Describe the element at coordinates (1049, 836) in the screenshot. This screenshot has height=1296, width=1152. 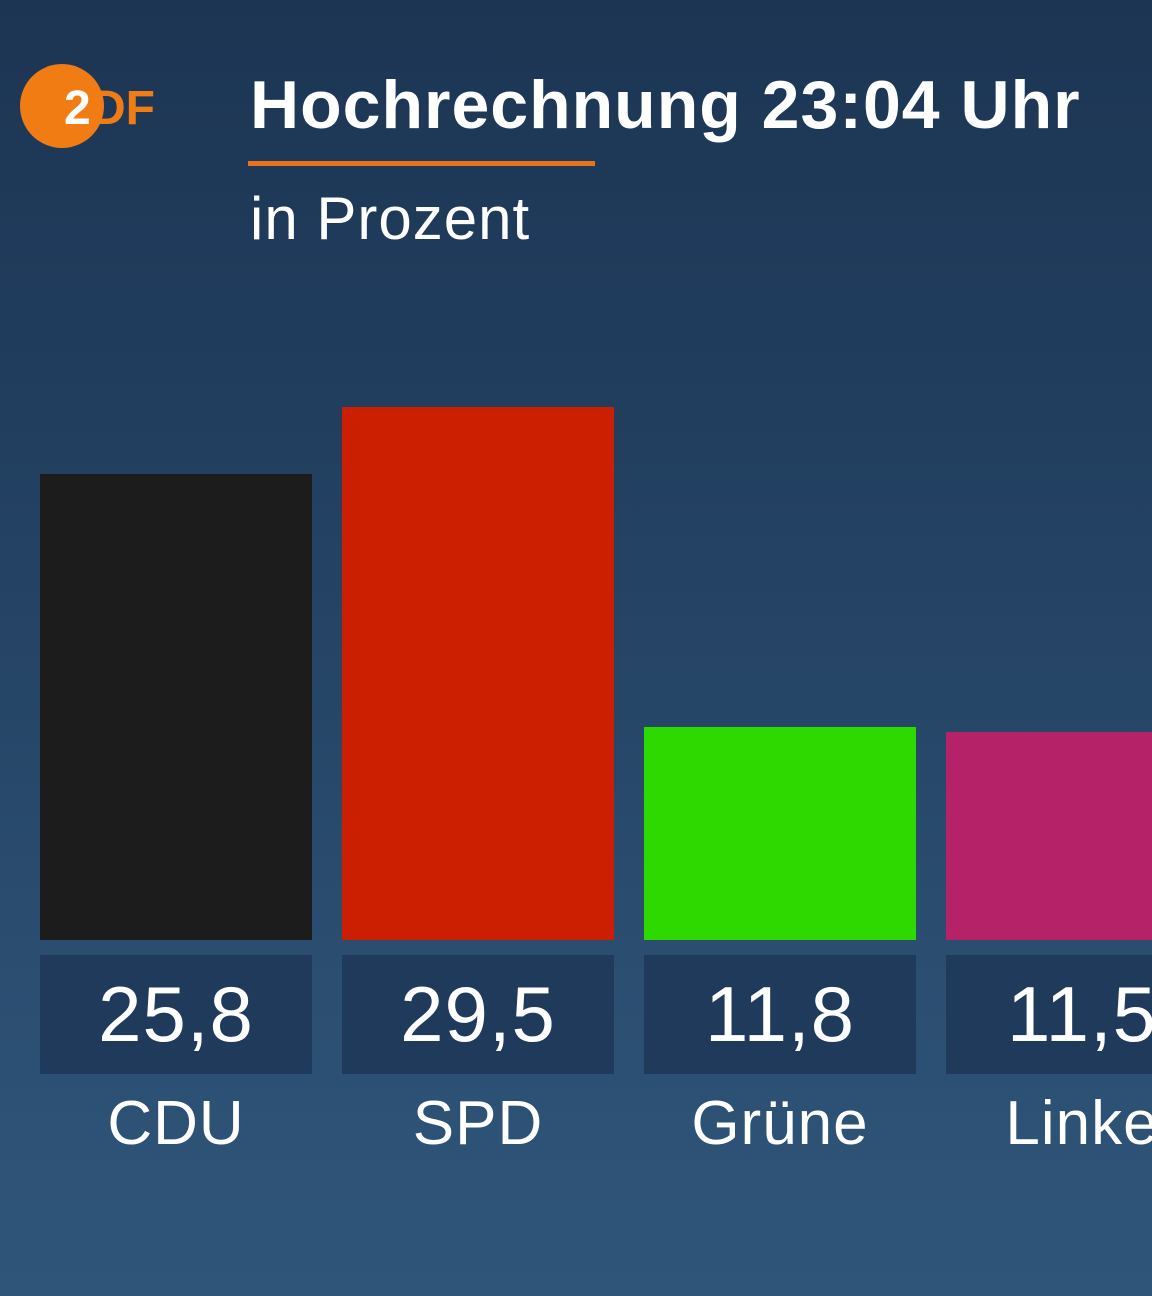
I see `bar-linke` at that location.